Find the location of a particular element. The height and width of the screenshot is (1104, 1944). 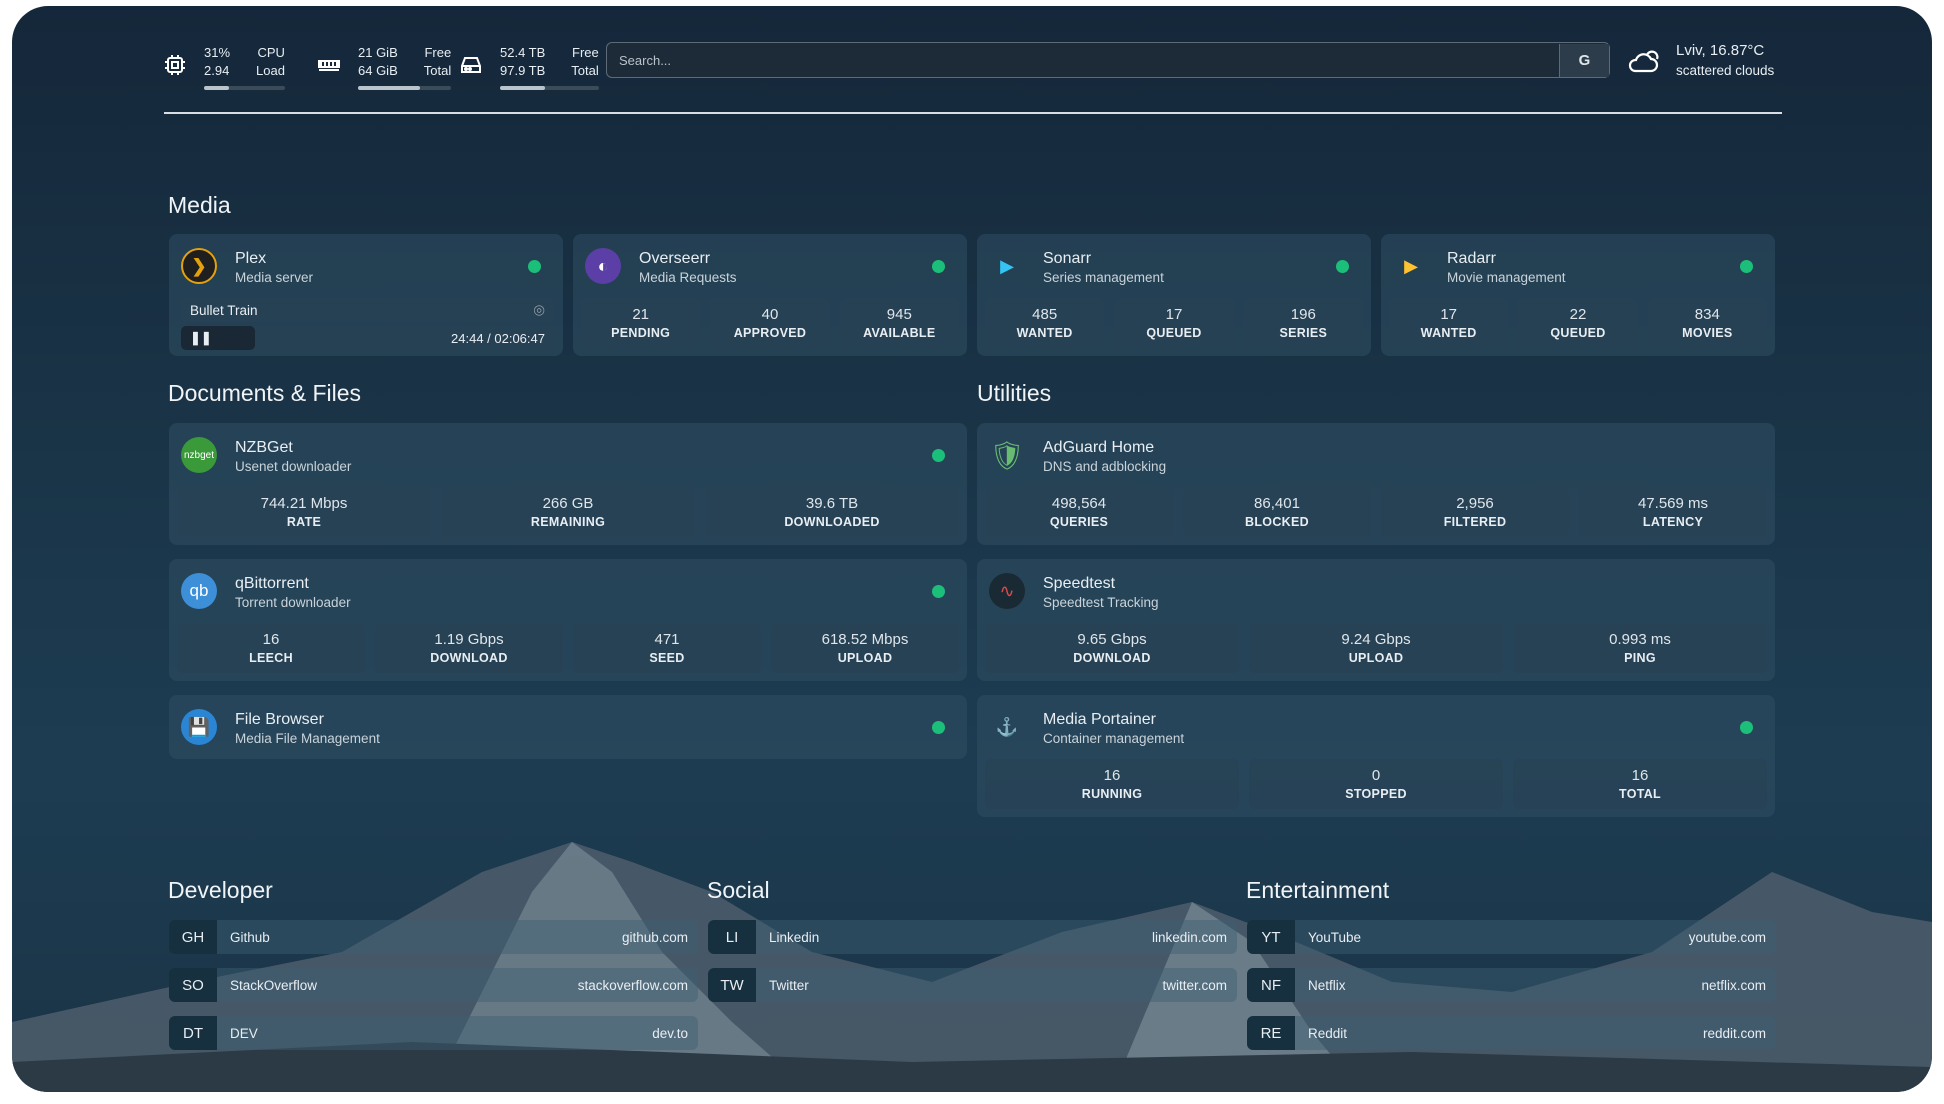

plex-icon: ❯ is located at coordinates (199, 266).